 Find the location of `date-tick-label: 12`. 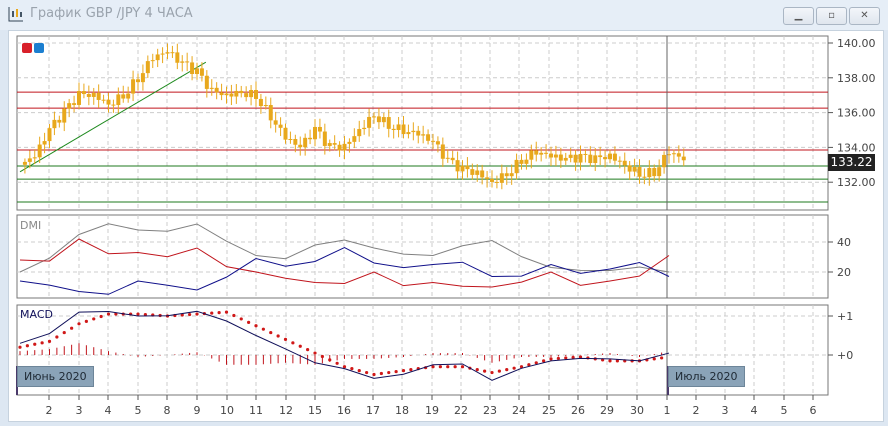

date-tick-label: 12 is located at coordinates (286, 410).